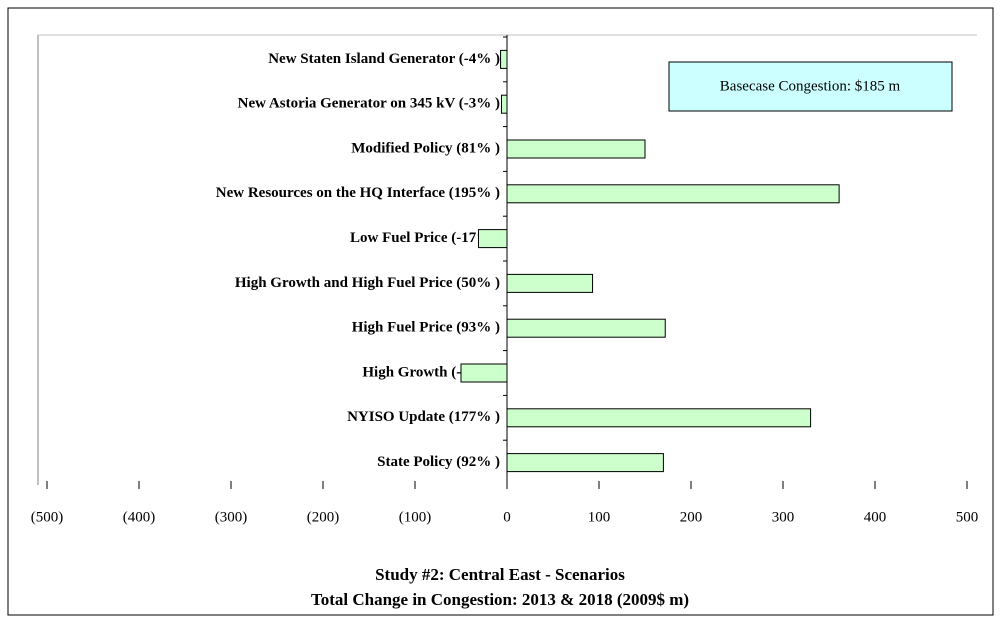  Describe the element at coordinates (500, 574) in the screenshot. I see `chart-title: Study #2: Central East - Scenarios` at that location.